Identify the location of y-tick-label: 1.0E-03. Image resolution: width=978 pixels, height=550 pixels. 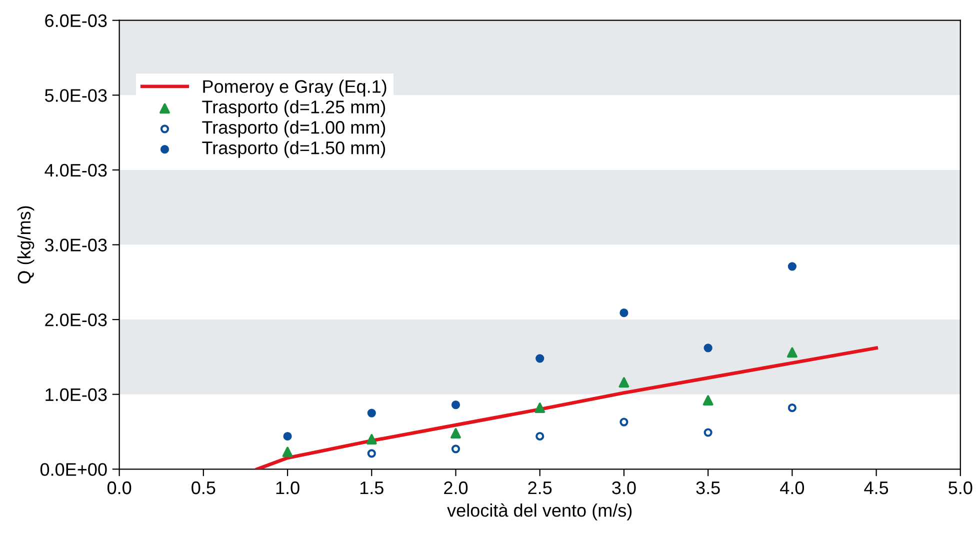
(76, 395).